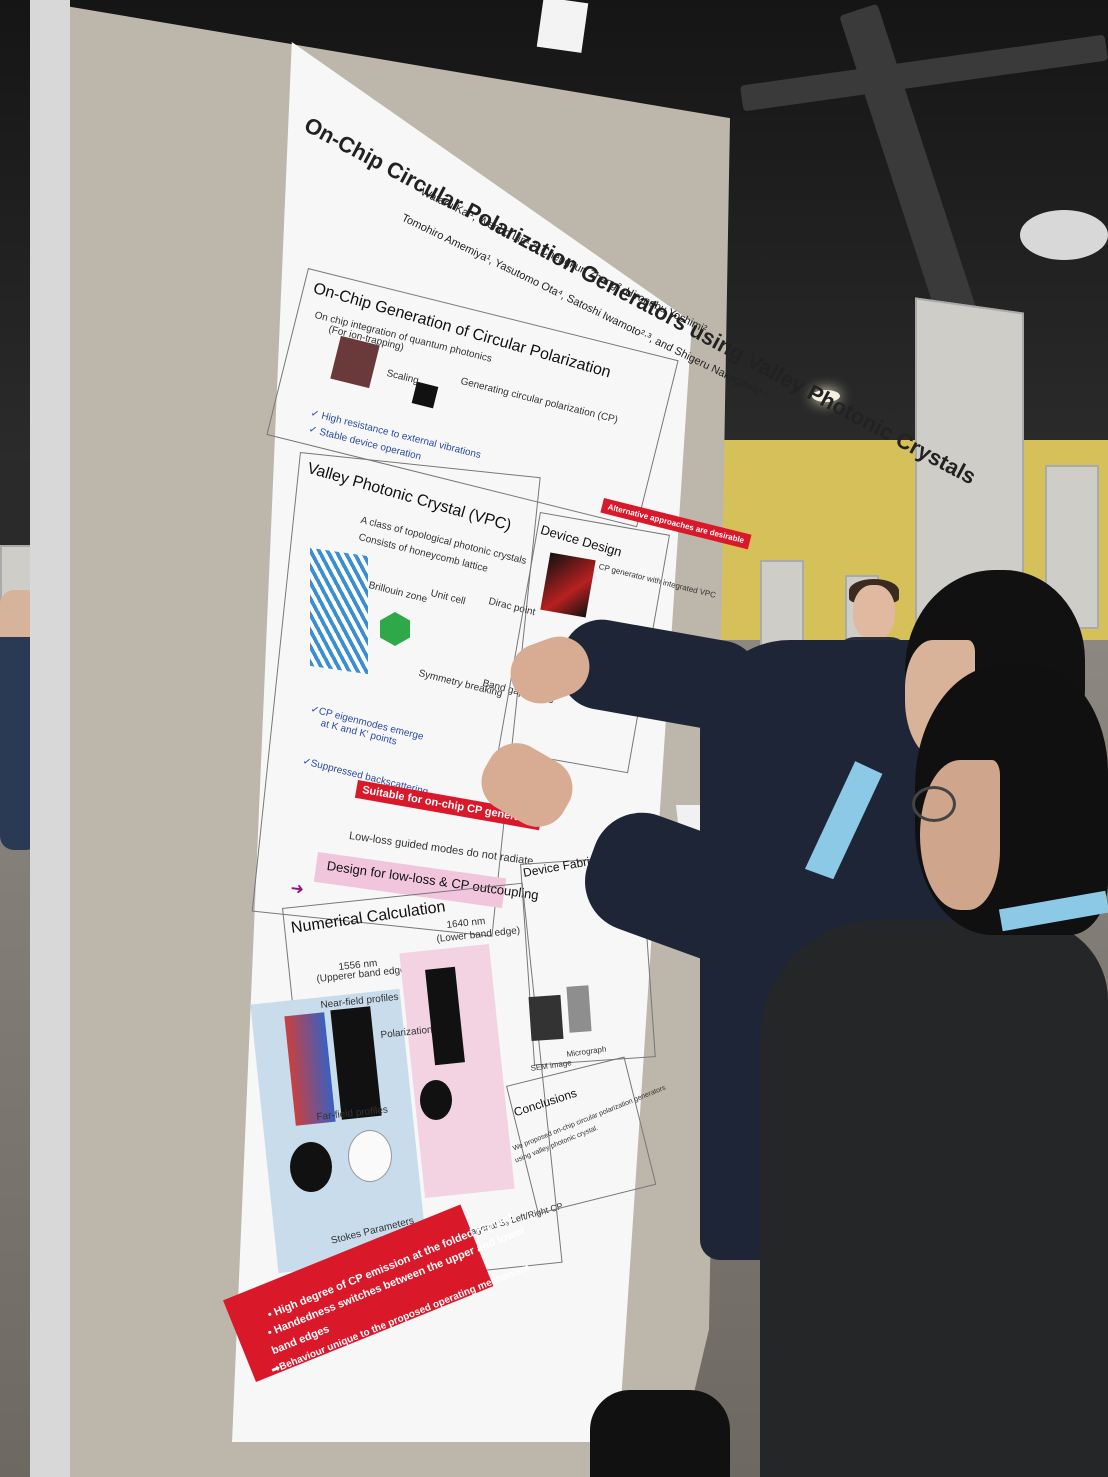 Image resolution: width=1108 pixels, height=1477 pixels. What do you see at coordinates (960, 835) in the screenshot?
I see `visitor-face` at bounding box center [960, 835].